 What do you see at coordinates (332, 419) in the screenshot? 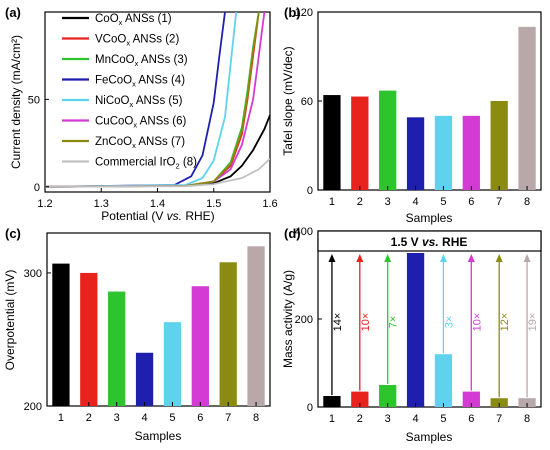
I see `panel-d-xtick-label: 1` at bounding box center [332, 419].